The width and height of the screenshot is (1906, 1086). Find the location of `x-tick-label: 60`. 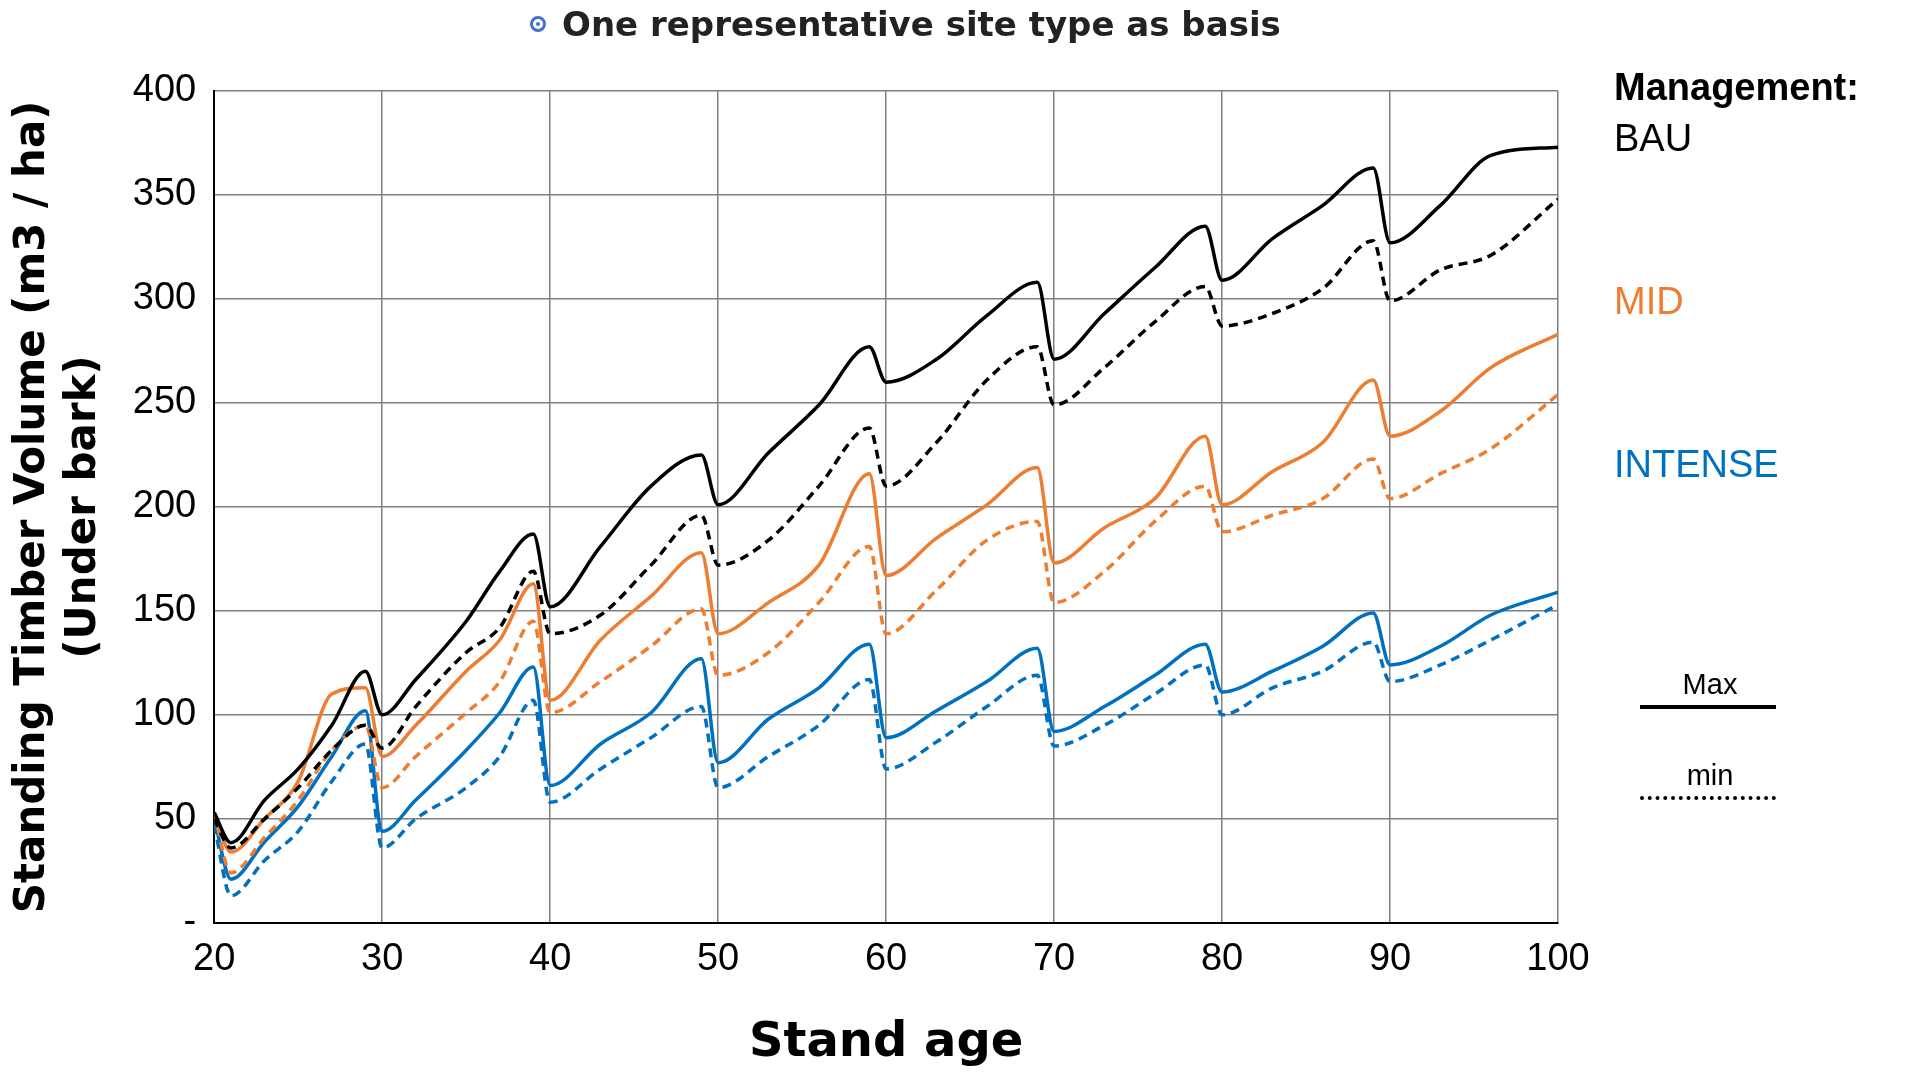

x-tick-label: 60 is located at coordinates (886, 957).